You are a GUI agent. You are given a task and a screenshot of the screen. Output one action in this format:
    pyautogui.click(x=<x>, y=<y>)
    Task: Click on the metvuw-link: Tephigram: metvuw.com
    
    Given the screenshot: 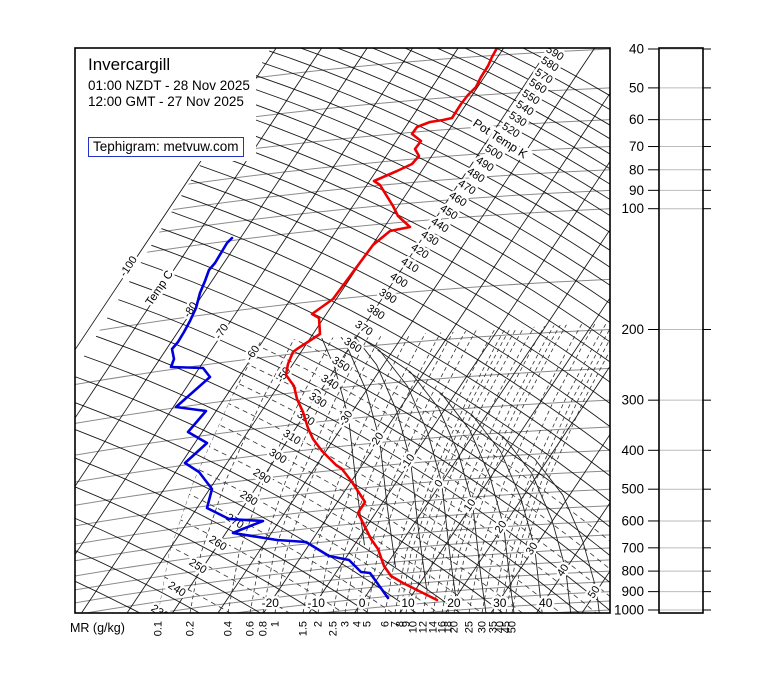 What is the action you would take?
    pyautogui.click(x=166, y=147)
    